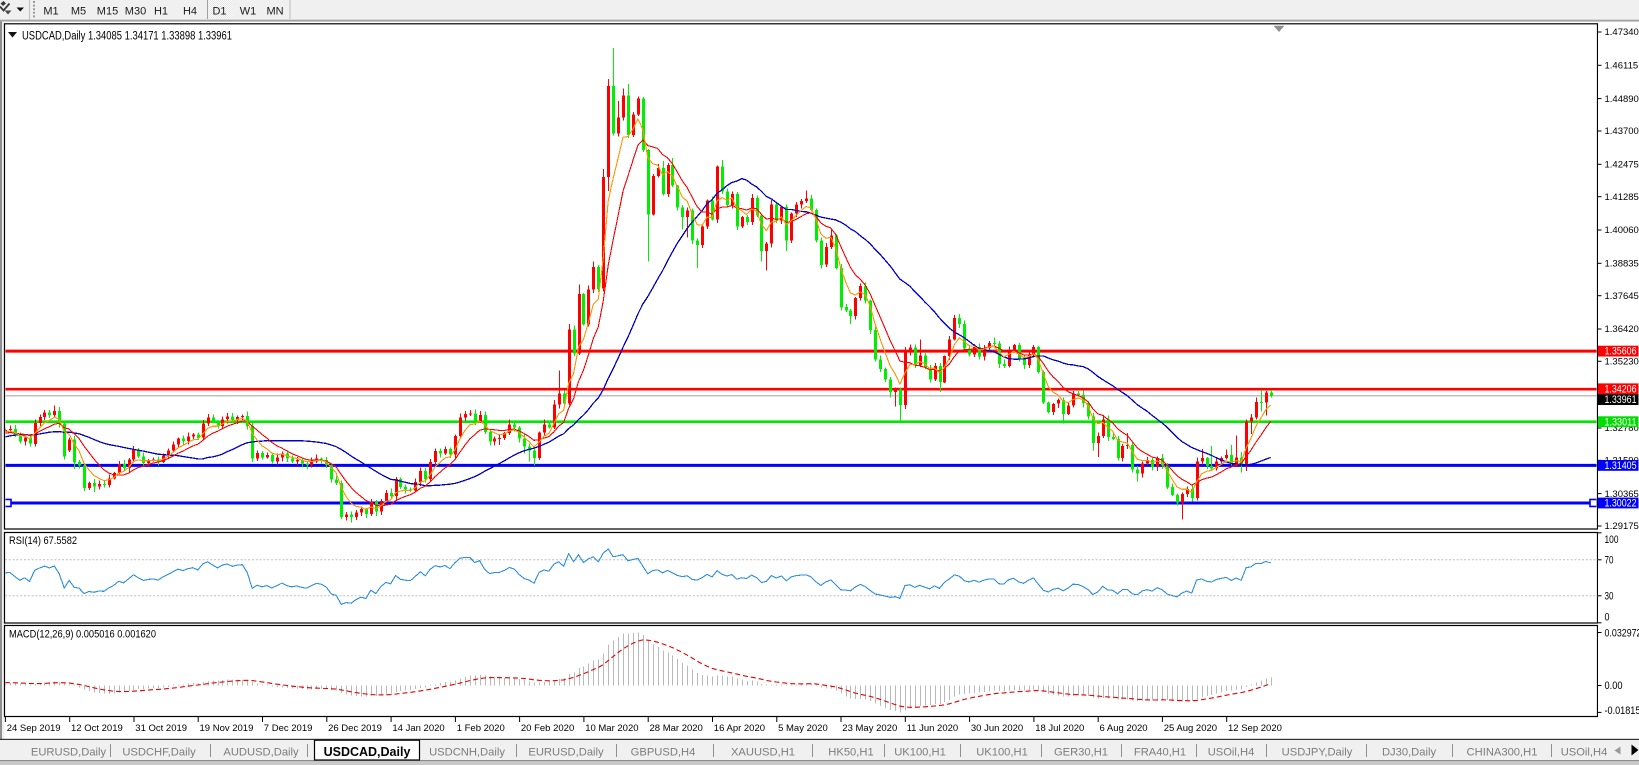  Describe the element at coordinates (227, 728) in the screenshot. I see `svg-text: 19 Nov 2019` at that location.